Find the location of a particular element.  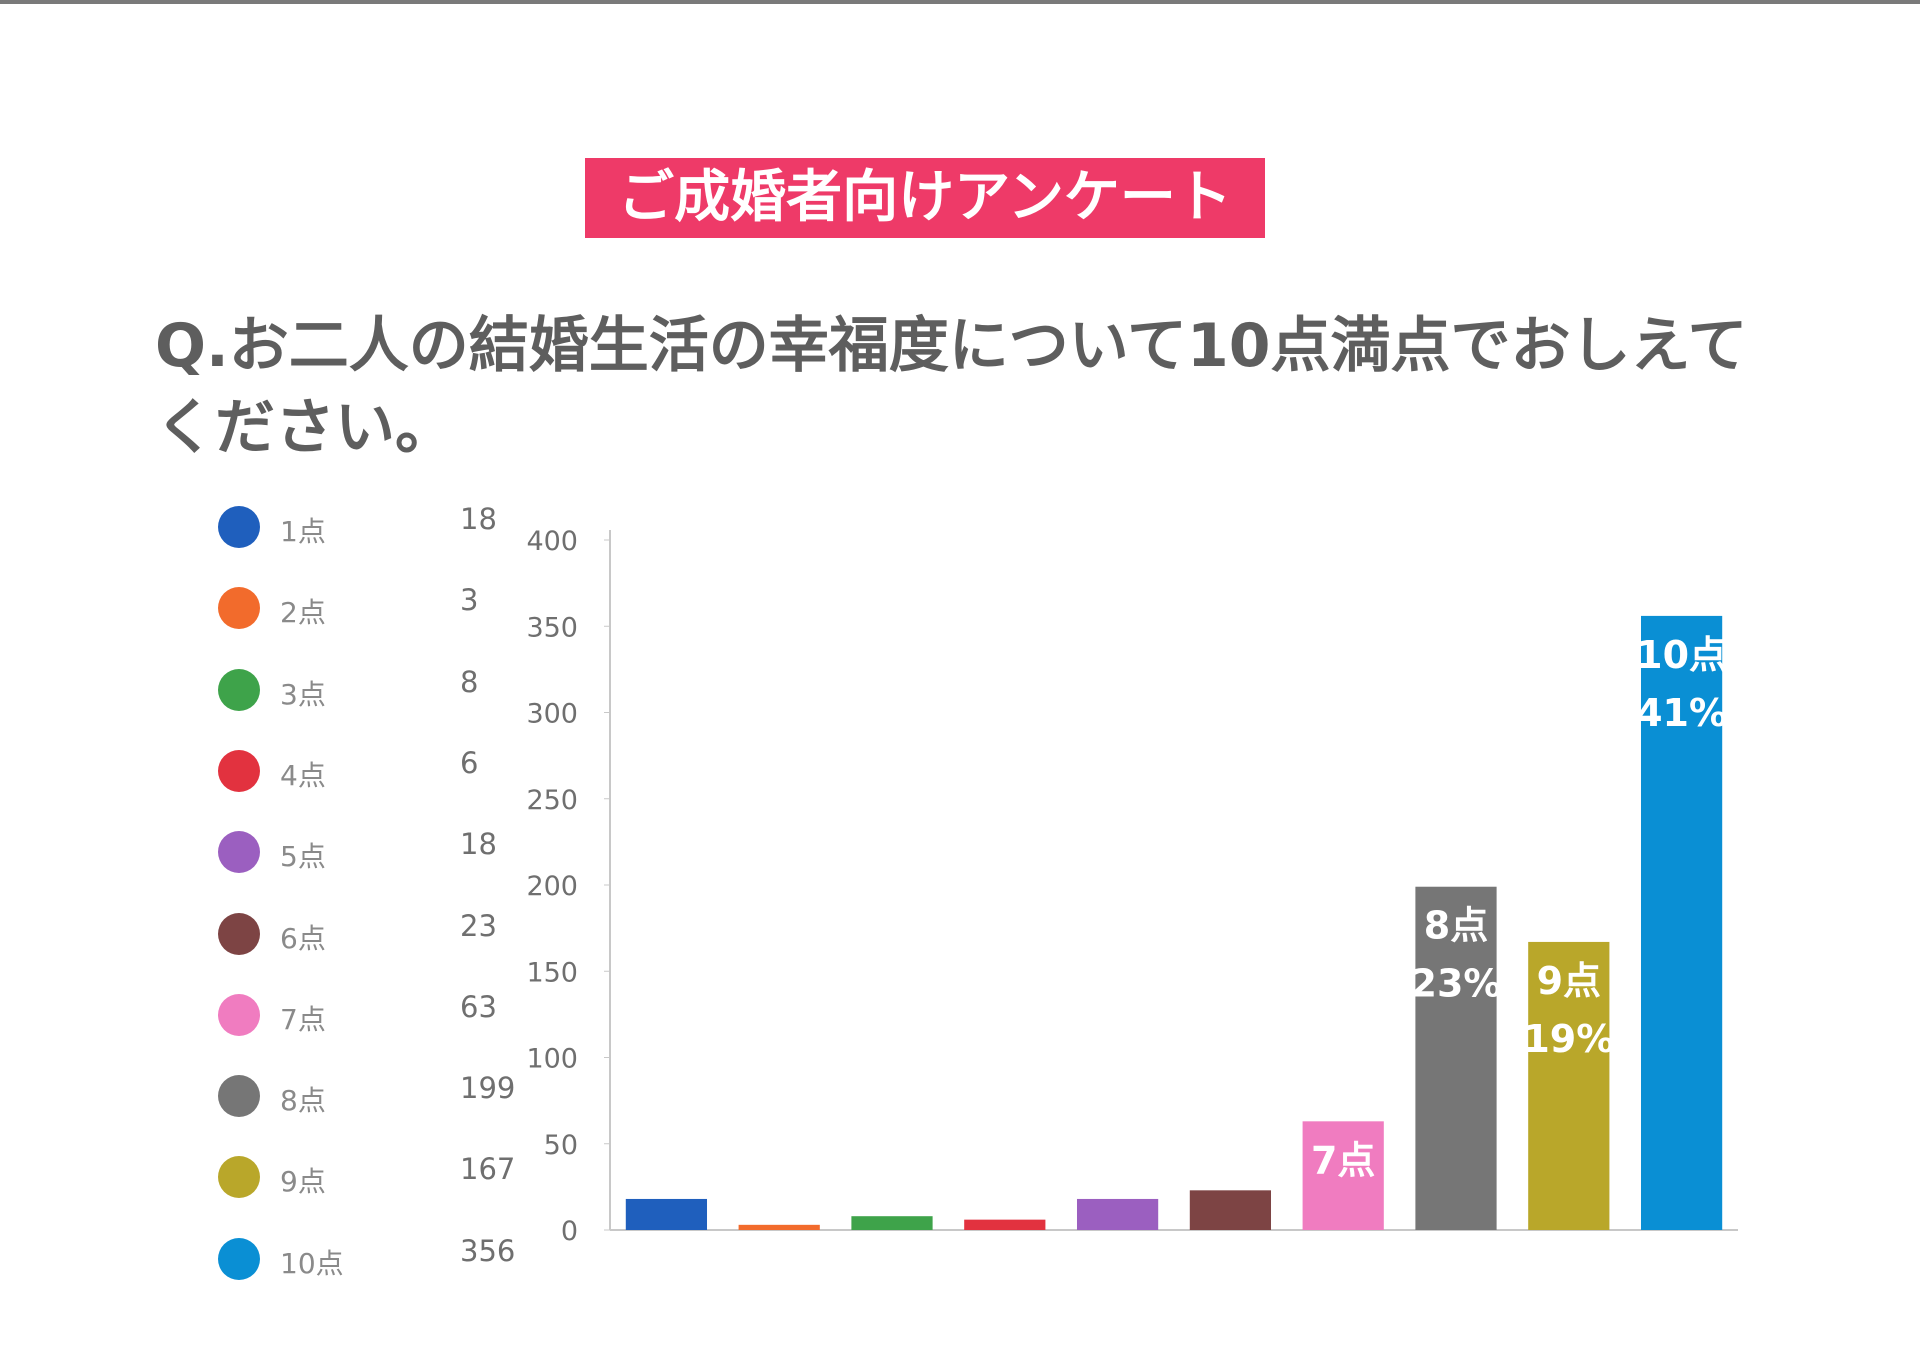

y-tick-label: 250 is located at coordinates (552, 800).